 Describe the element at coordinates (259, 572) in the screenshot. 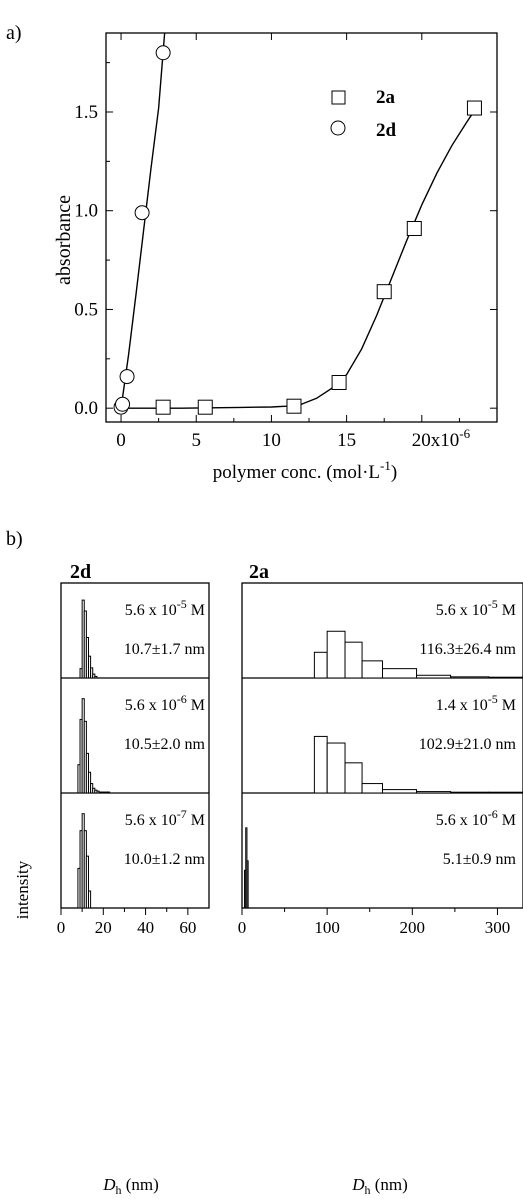

I see `group-title-2a: 2a` at that location.